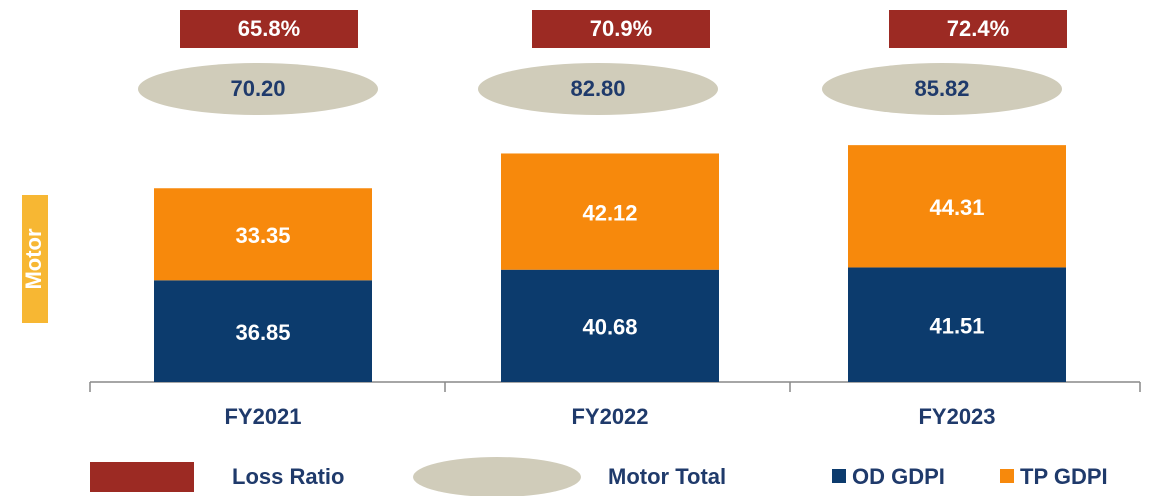  I want to click on bar-value-label: 40.68, so click(609, 327).